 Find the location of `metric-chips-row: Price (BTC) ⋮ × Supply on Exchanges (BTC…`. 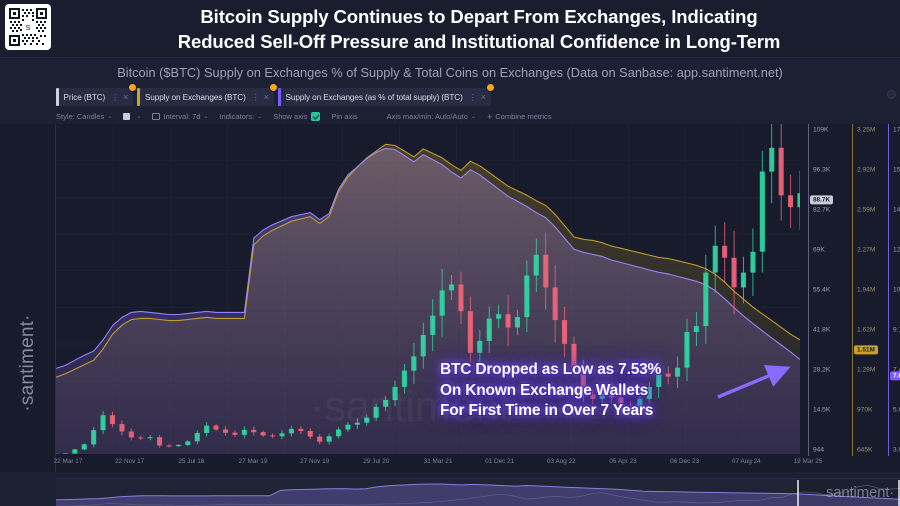

metric-chips-row: Price (BTC) ⋮ × Supply on Exchanges (BTC… is located at coordinates (478, 95).